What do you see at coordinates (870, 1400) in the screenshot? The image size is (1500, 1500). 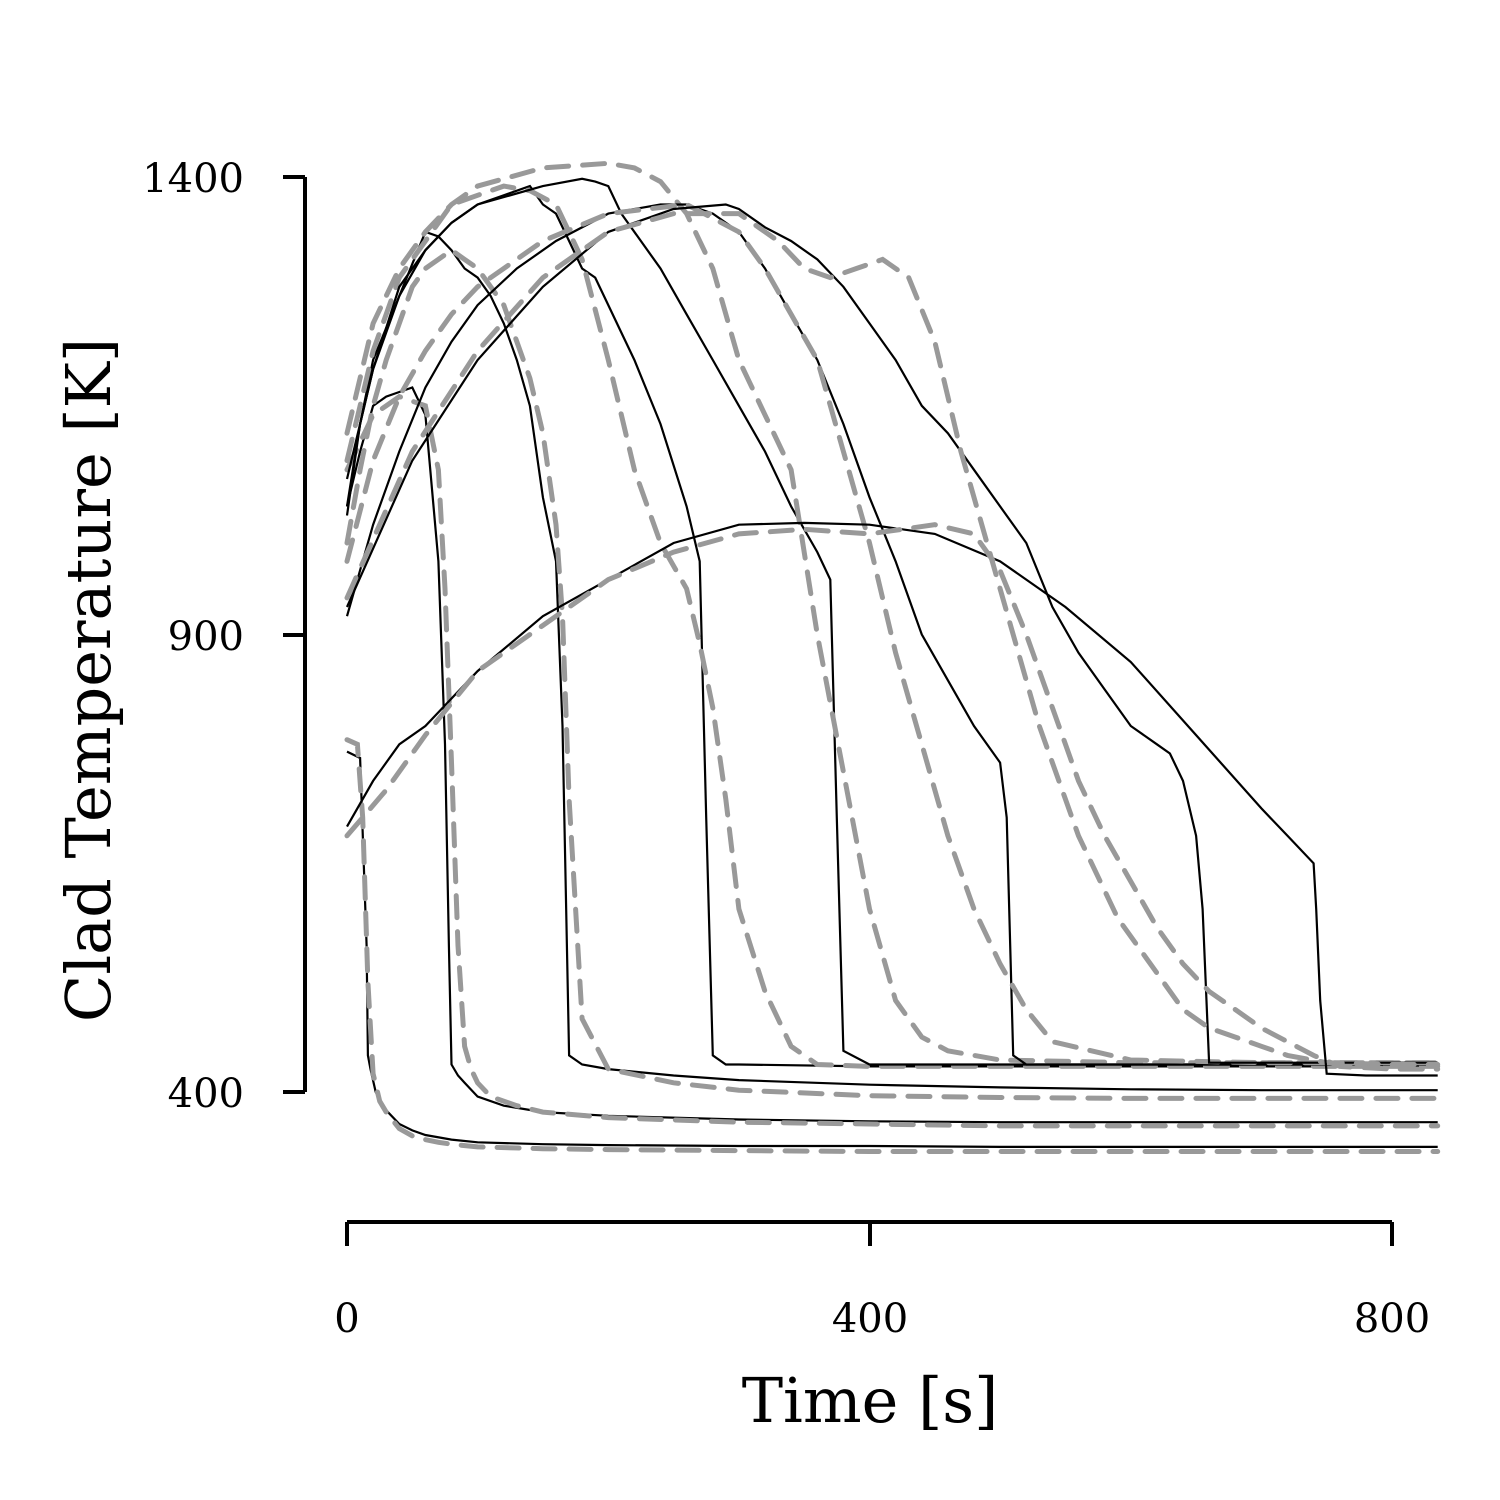 I see `x-axis-title: Time [s]` at bounding box center [870, 1400].